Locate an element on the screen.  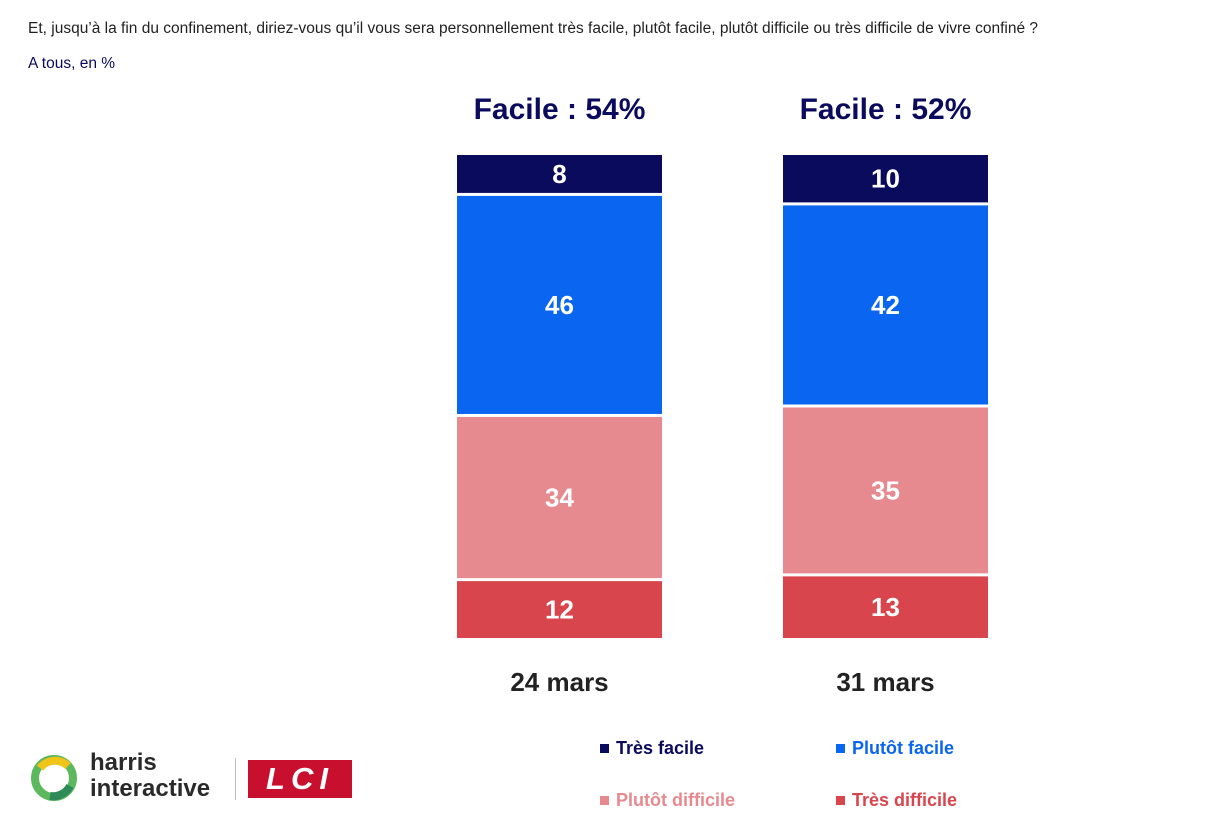
bar-segment-plutot-facile-31-mars is located at coordinates (885, 305).